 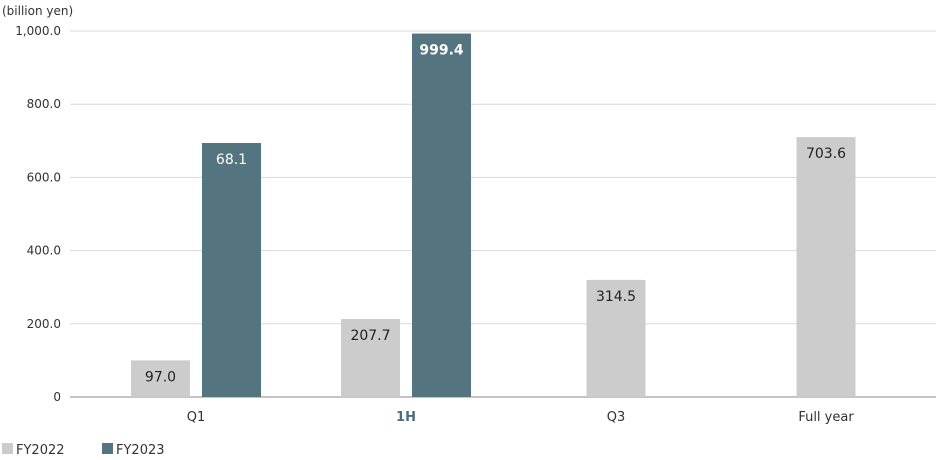 I want to click on data-label: 207.7, so click(x=370, y=336).